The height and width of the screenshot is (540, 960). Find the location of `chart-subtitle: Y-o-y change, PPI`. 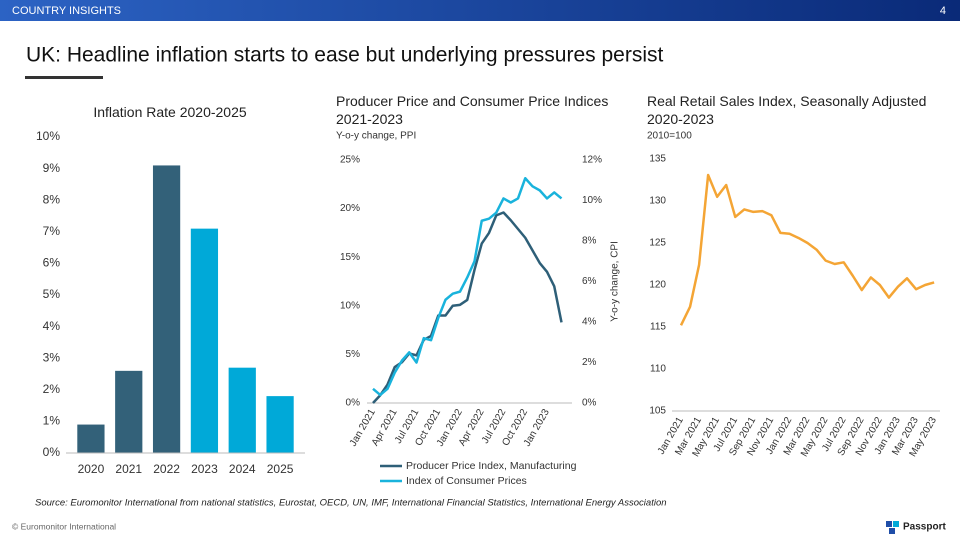

chart-subtitle: Y-o-y change, PPI is located at coordinates (376, 136).